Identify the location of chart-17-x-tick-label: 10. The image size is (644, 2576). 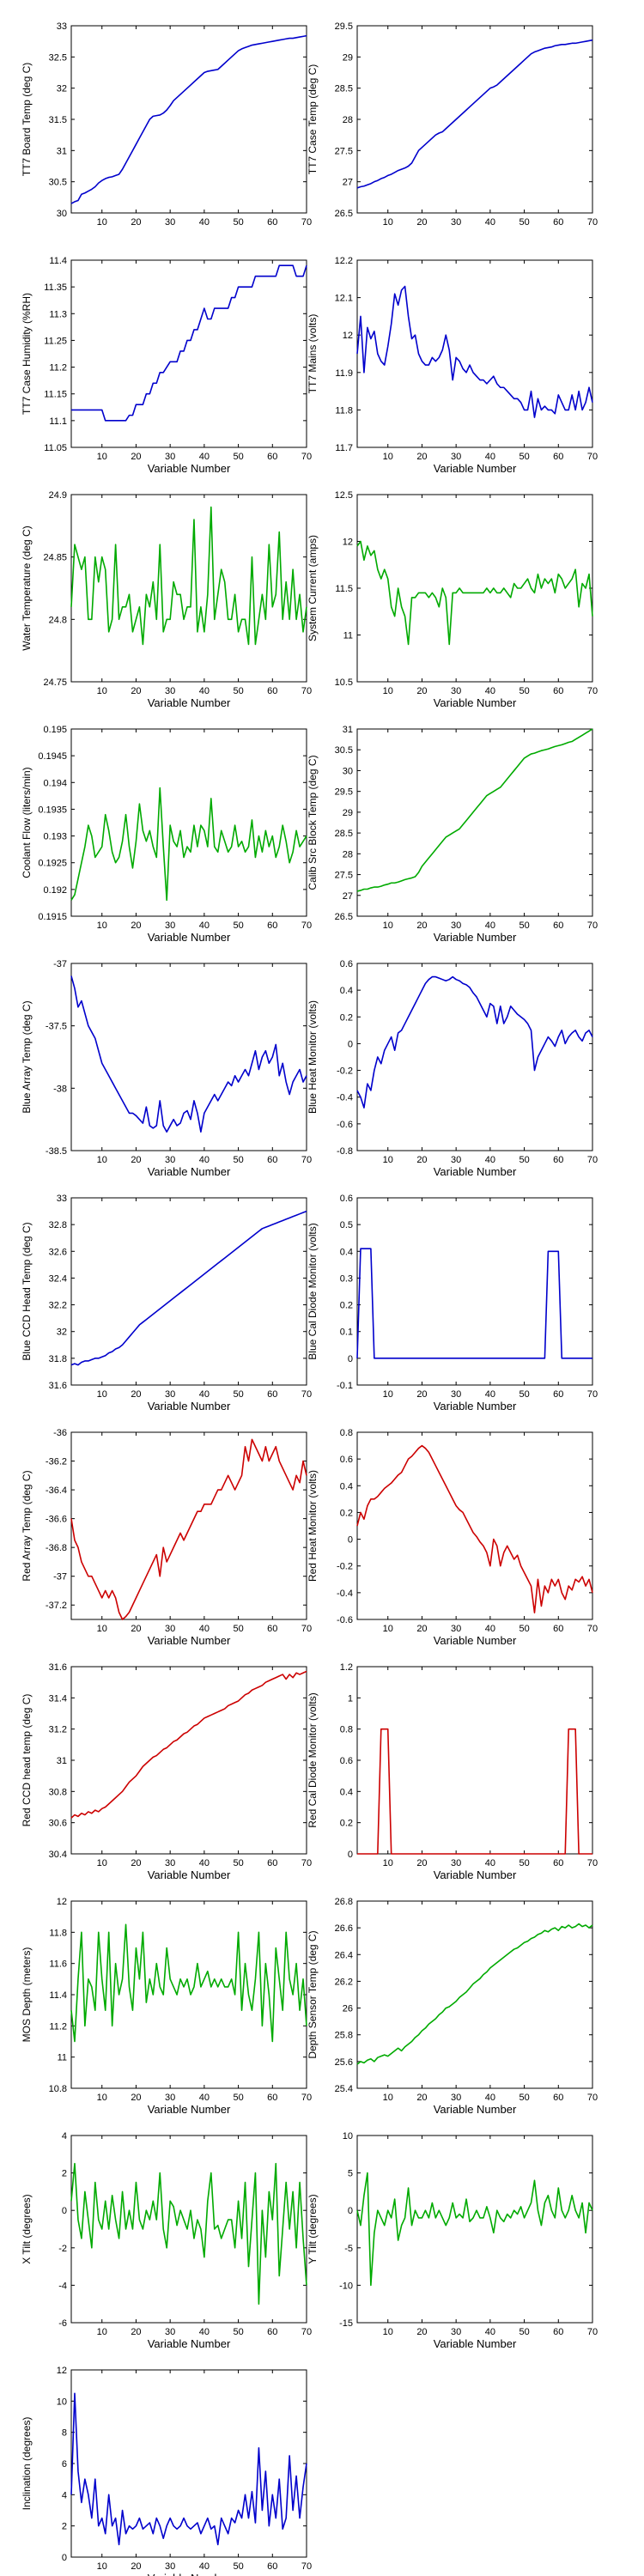
(102, 2098).